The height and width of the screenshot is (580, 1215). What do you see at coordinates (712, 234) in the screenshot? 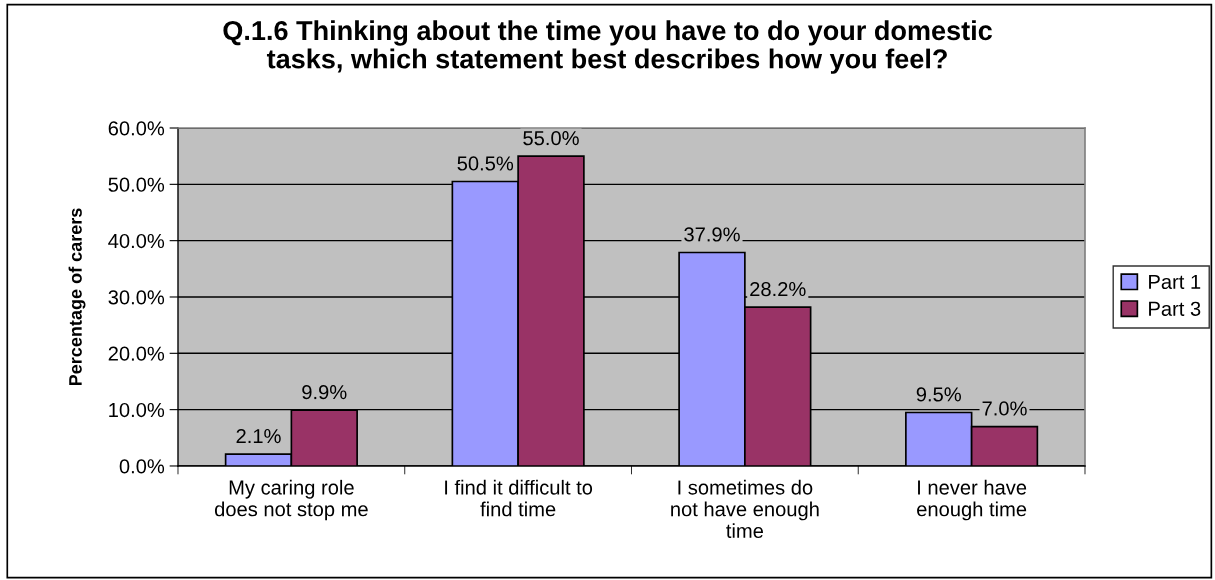
I see `data-label: 37.9%` at bounding box center [712, 234].